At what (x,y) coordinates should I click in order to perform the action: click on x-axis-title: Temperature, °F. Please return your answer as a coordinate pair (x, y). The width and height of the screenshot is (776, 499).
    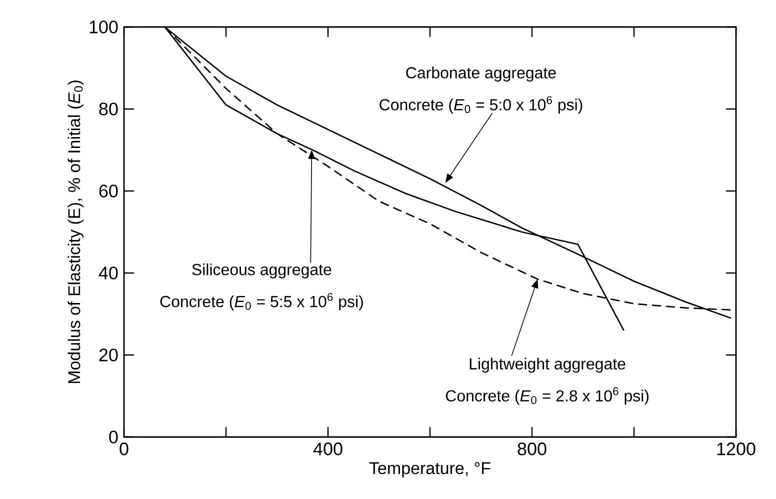
    Looking at the image, I should click on (429, 470).